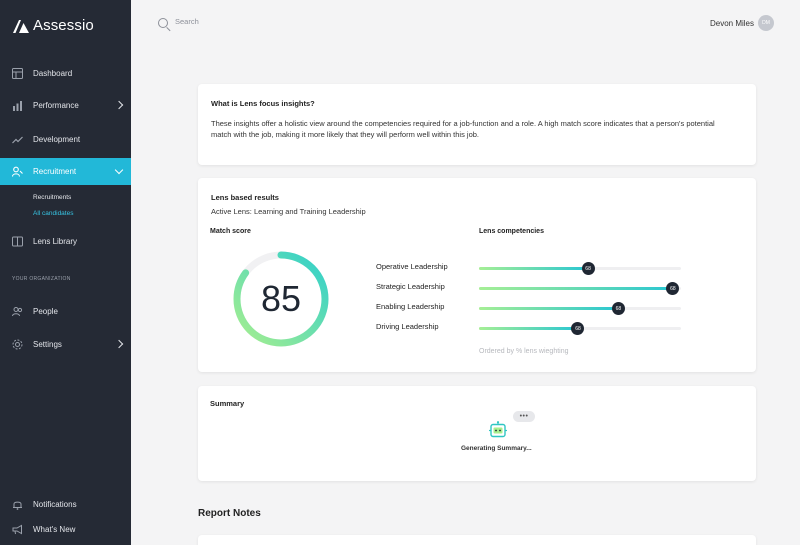 The height and width of the screenshot is (545, 800). Describe the element at coordinates (47, 344) in the screenshot. I see `sidebar-item-label: Settings` at that location.